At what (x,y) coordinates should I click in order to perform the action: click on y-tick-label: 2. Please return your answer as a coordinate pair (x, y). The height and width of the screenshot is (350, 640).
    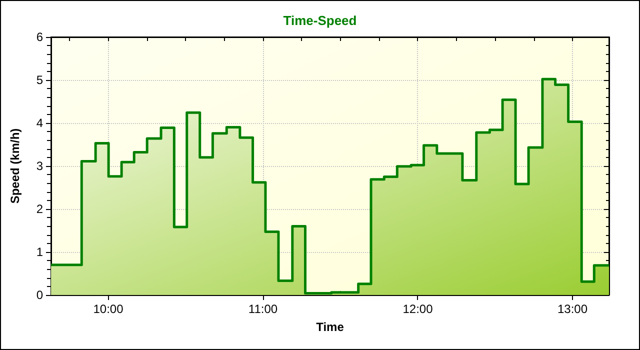
    Looking at the image, I should click on (40, 209).